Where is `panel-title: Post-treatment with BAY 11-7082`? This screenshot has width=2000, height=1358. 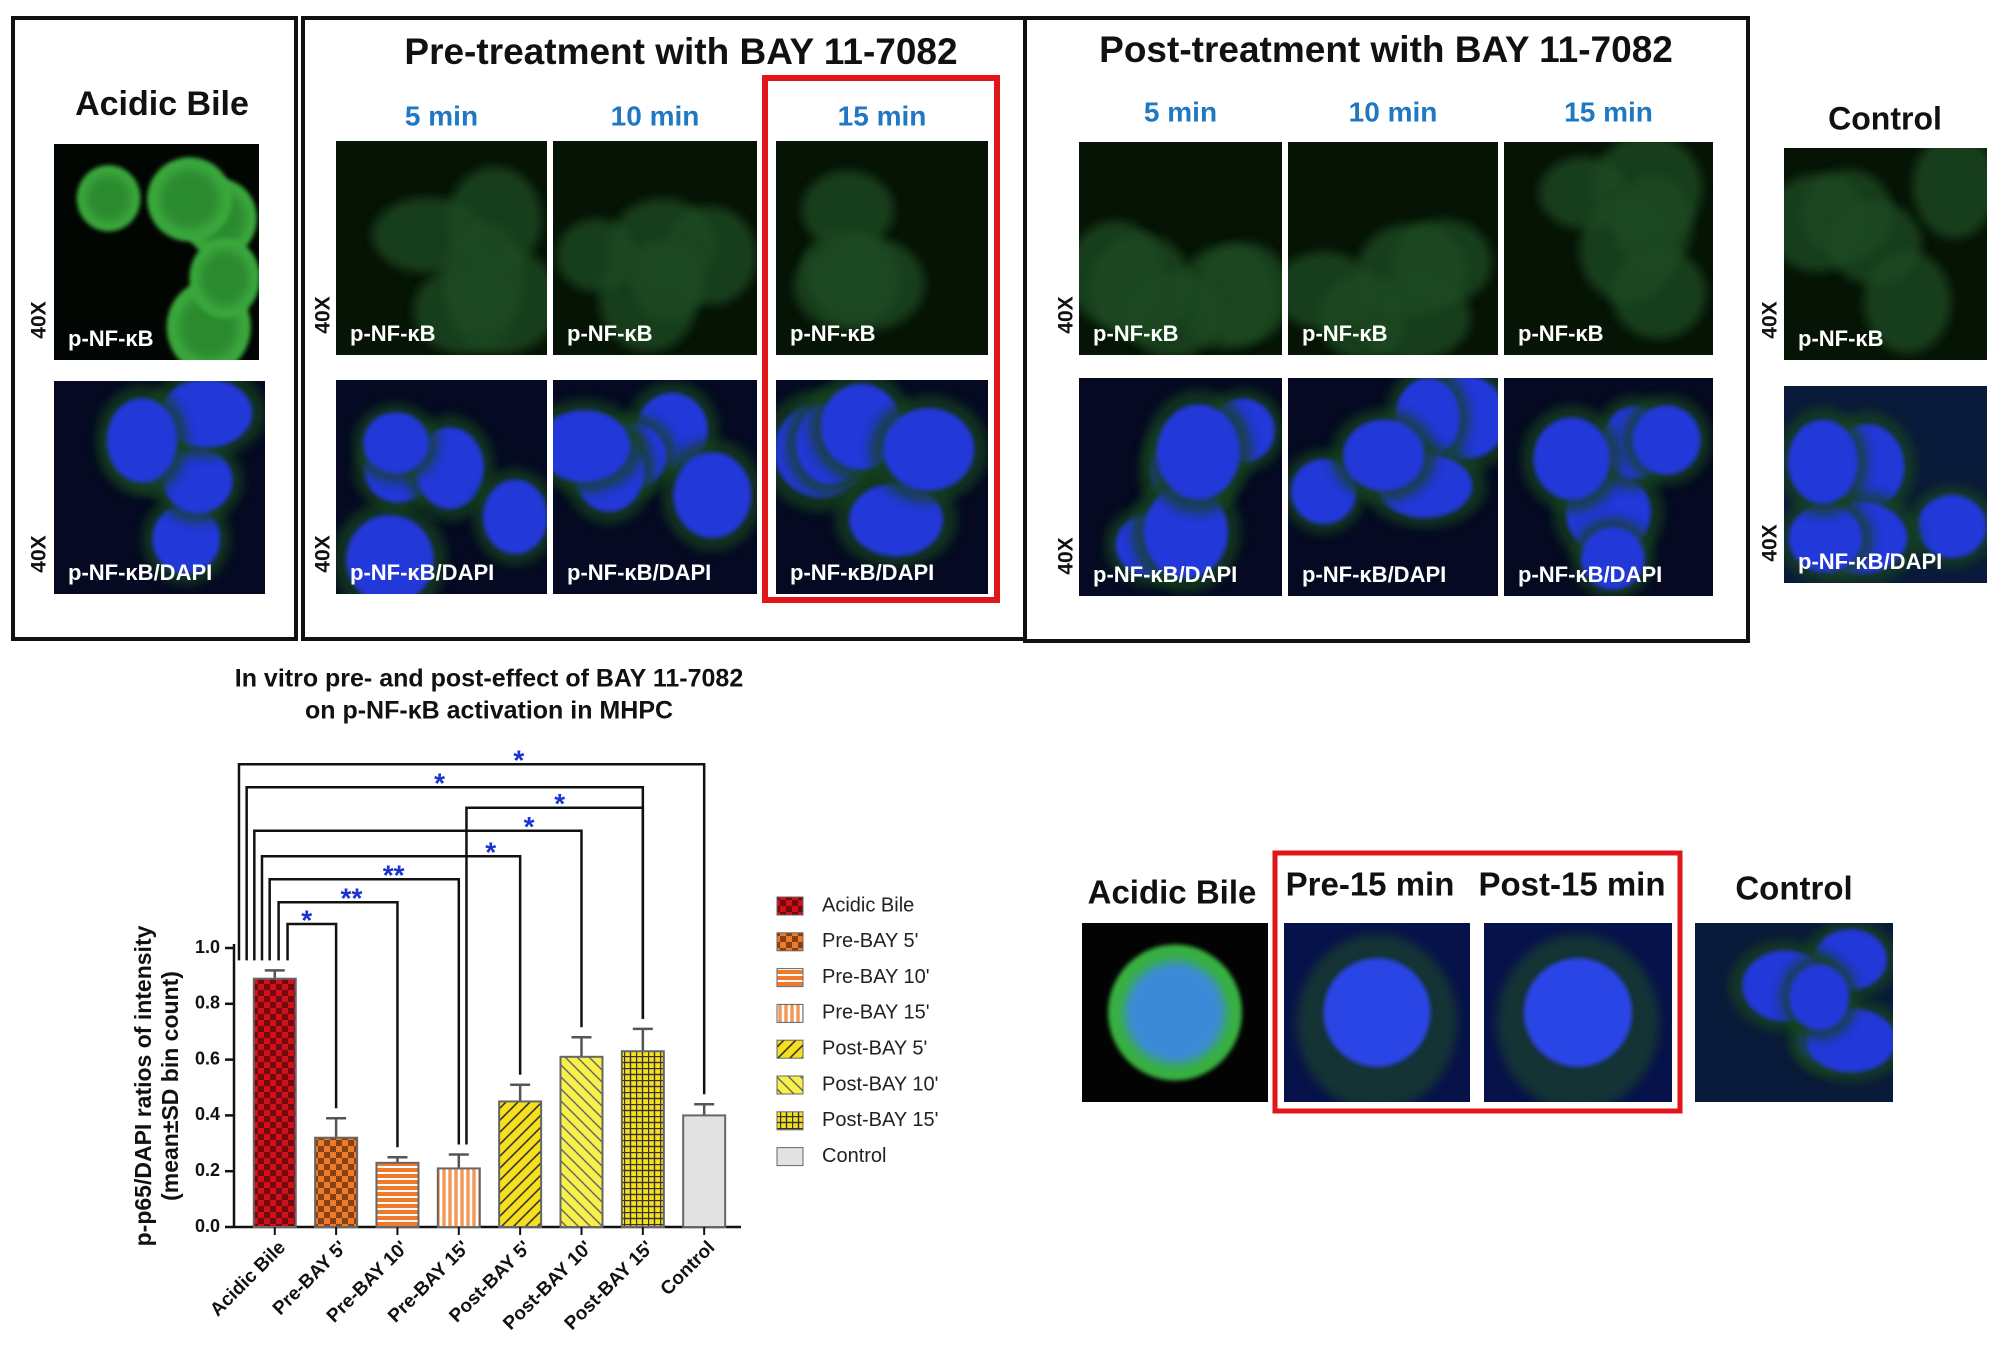
panel-title: Post-treatment with BAY 11-7082 is located at coordinates (1386, 49).